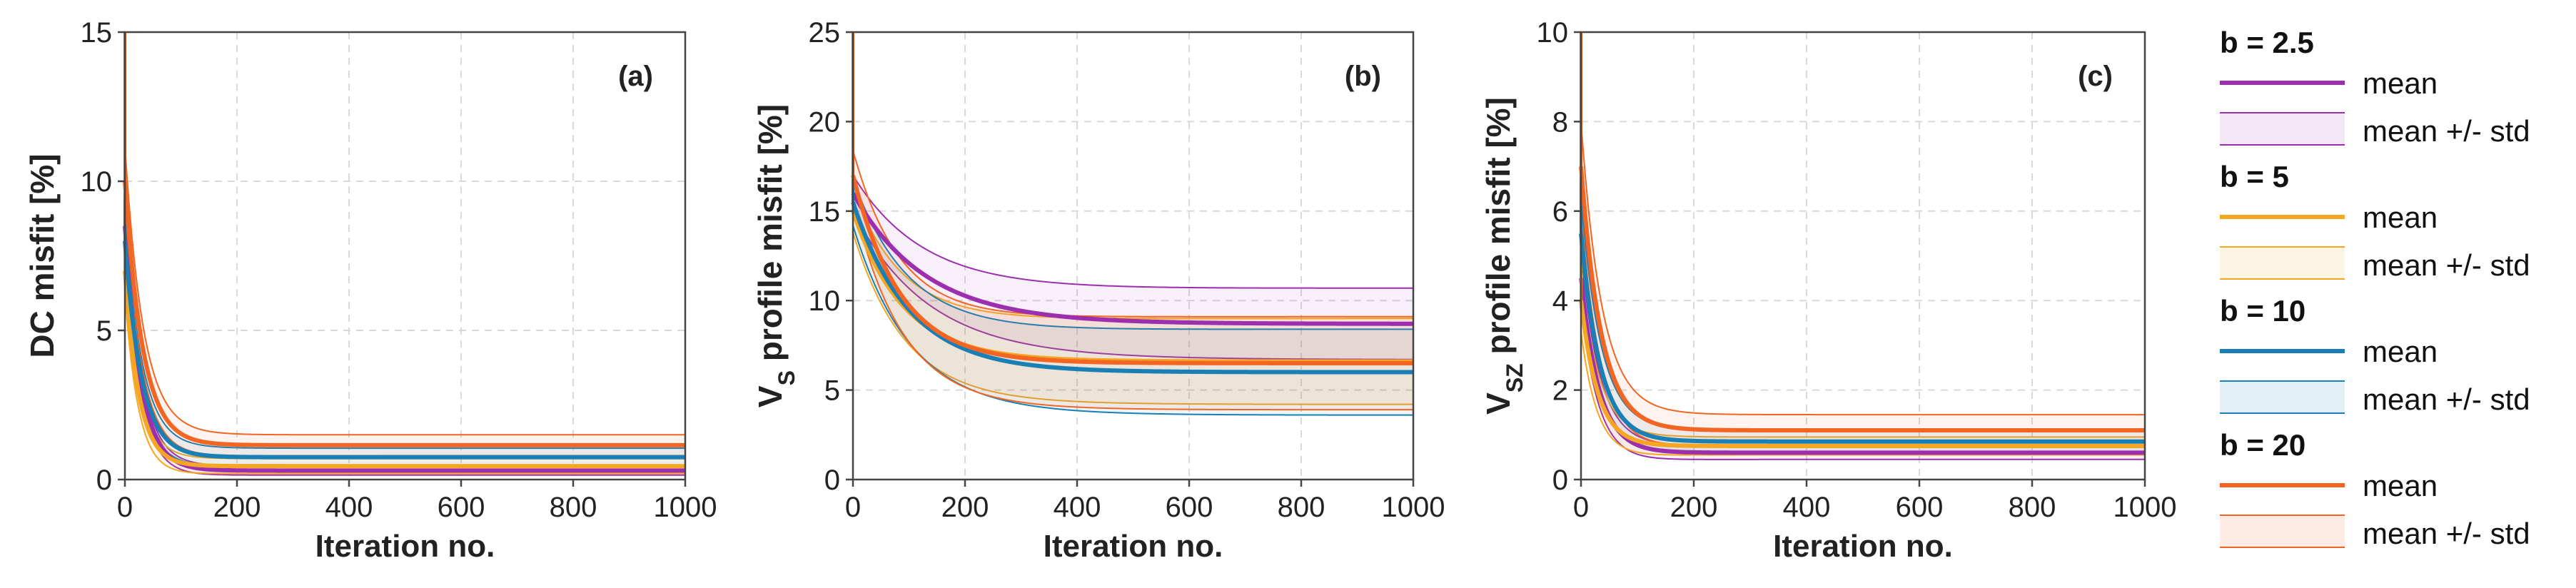 The image size is (2576, 588). What do you see at coordinates (825, 33) in the screenshot?
I see `y-tick-label: 25` at bounding box center [825, 33].